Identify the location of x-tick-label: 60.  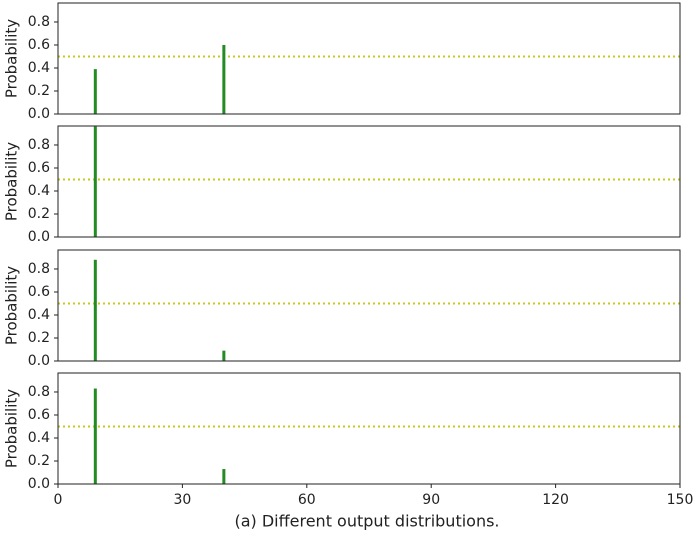
(307, 500).